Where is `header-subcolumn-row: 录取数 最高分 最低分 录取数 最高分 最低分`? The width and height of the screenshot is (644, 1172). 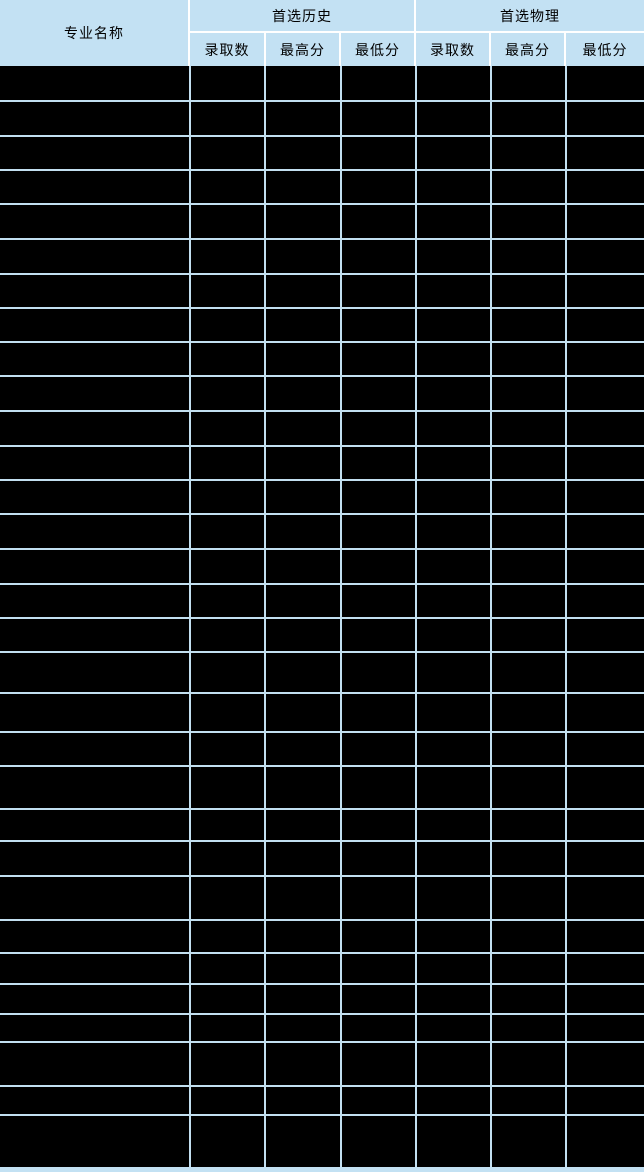 header-subcolumn-row: 录取数 最高分 最低分 录取数 最高分 最低分 is located at coordinates (417, 49).